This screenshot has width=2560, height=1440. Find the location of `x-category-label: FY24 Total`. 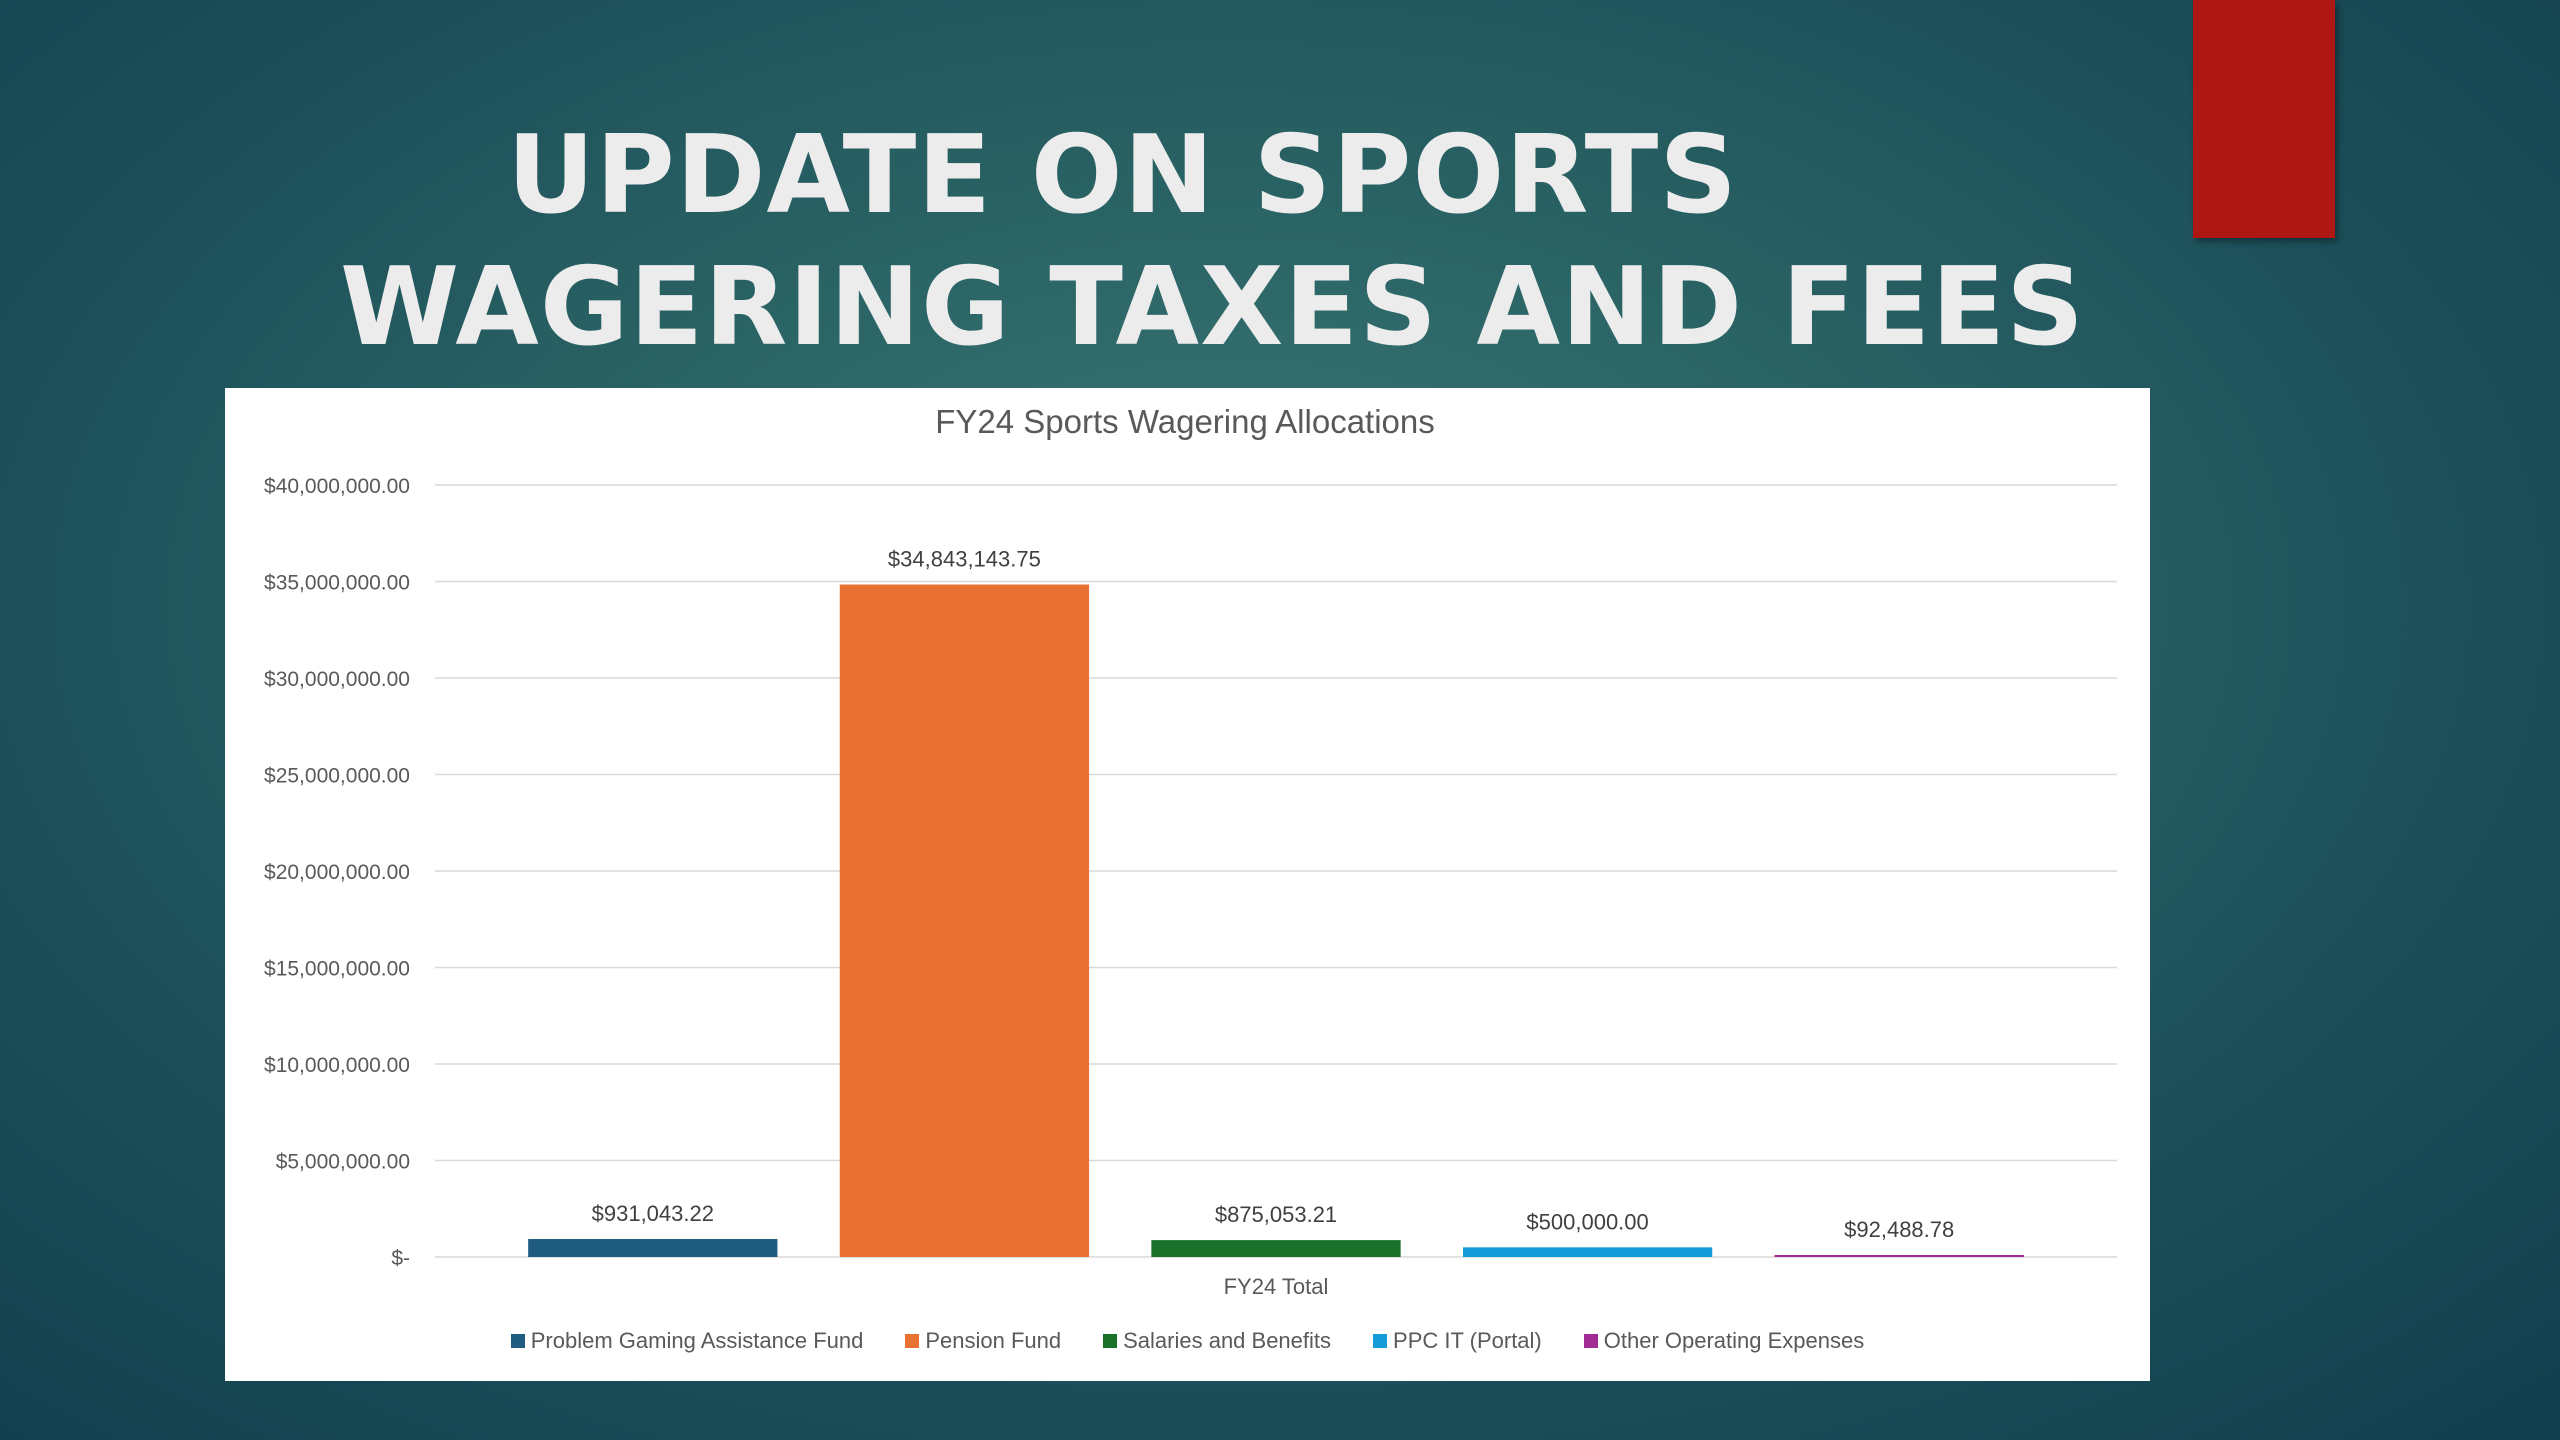

x-category-label: FY24 Total is located at coordinates (1276, 1286).